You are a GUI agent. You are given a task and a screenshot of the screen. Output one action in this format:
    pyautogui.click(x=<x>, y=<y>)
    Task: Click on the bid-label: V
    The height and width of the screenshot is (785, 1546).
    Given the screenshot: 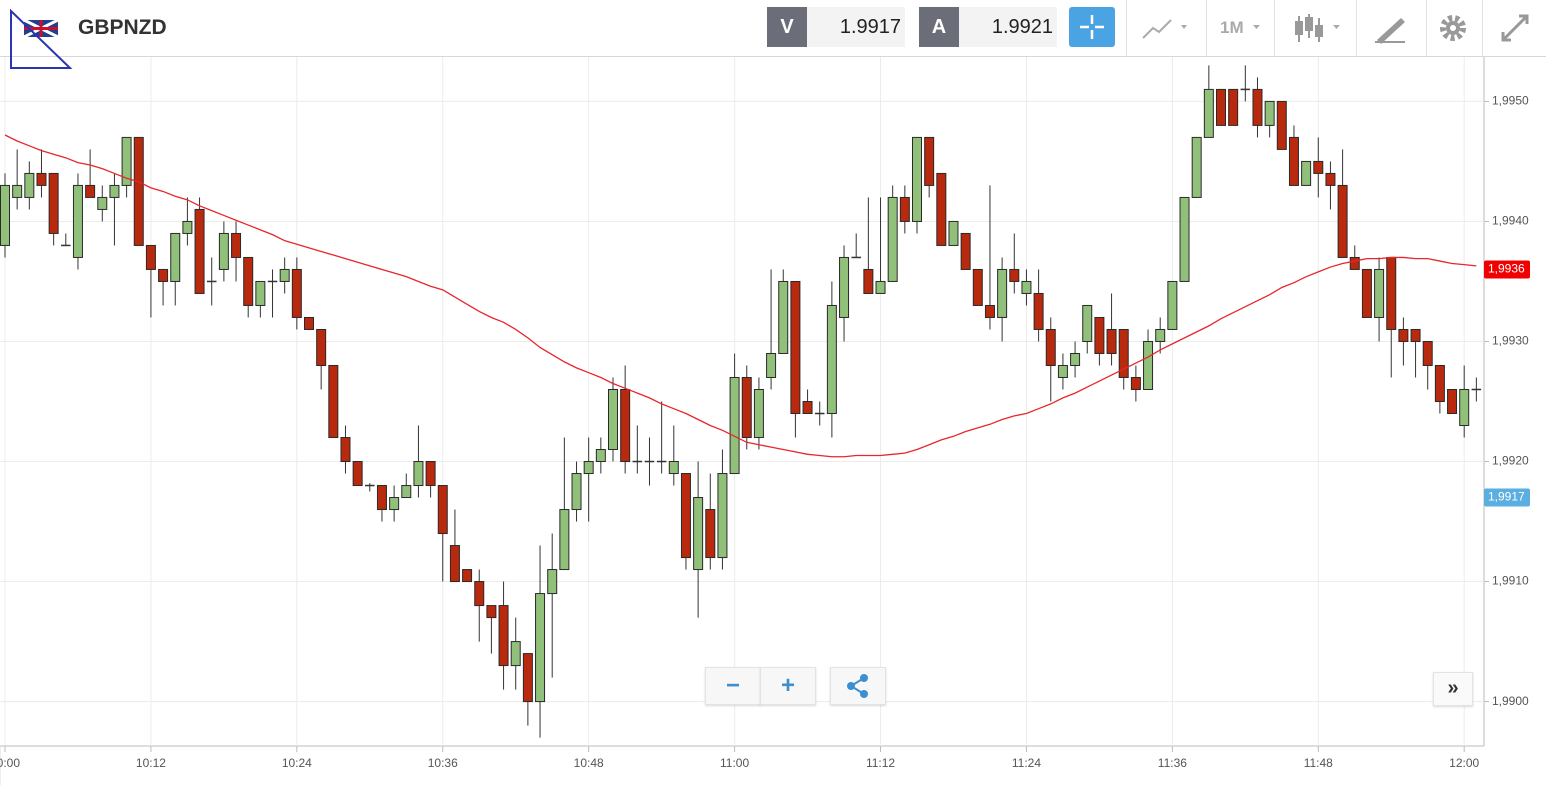 What is the action you would take?
    pyautogui.click(x=787, y=27)
    